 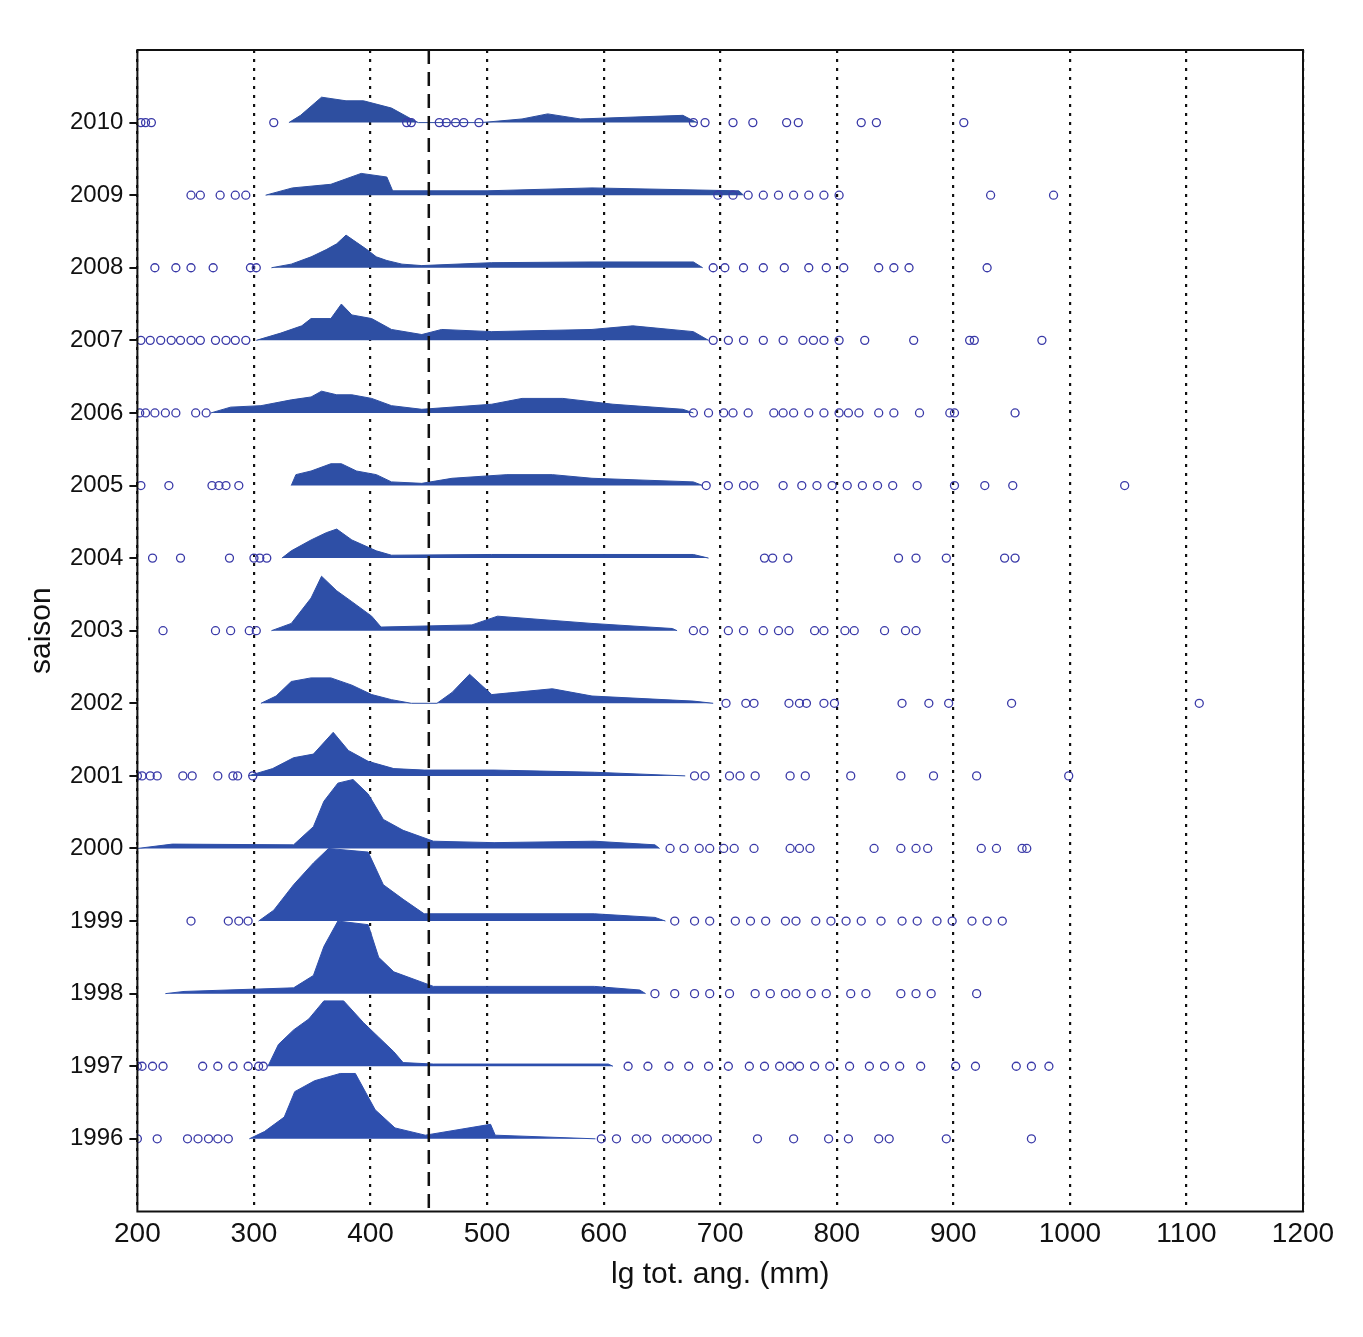 What do you see at coordinates (40, 631) in the screenshot?
I see `y-axis-title: saison` at bounding box center [40, 631].